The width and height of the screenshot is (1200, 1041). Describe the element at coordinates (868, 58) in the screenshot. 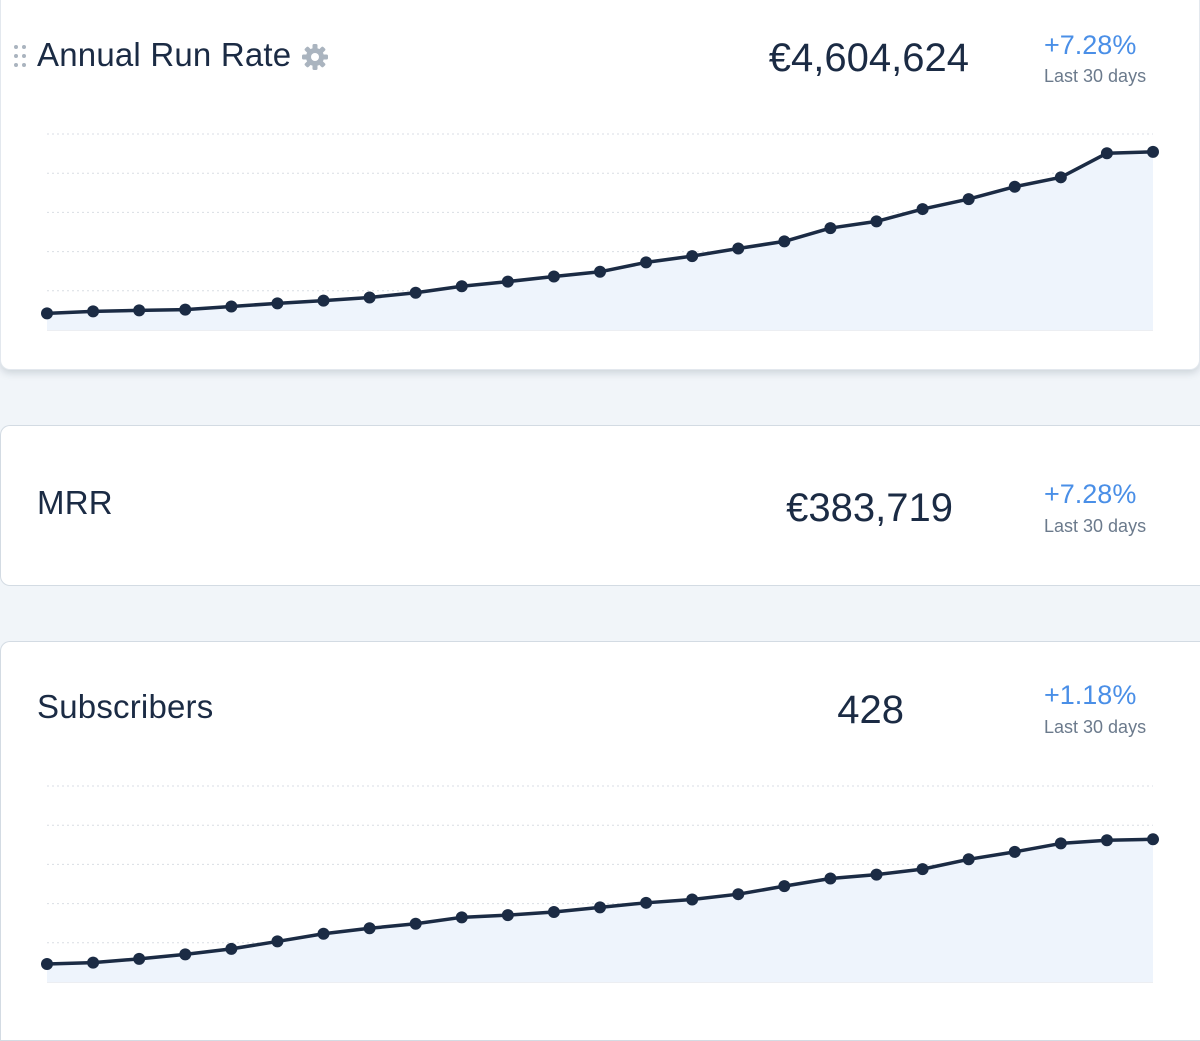

I see `metric-value: €4,604,624` at that location.